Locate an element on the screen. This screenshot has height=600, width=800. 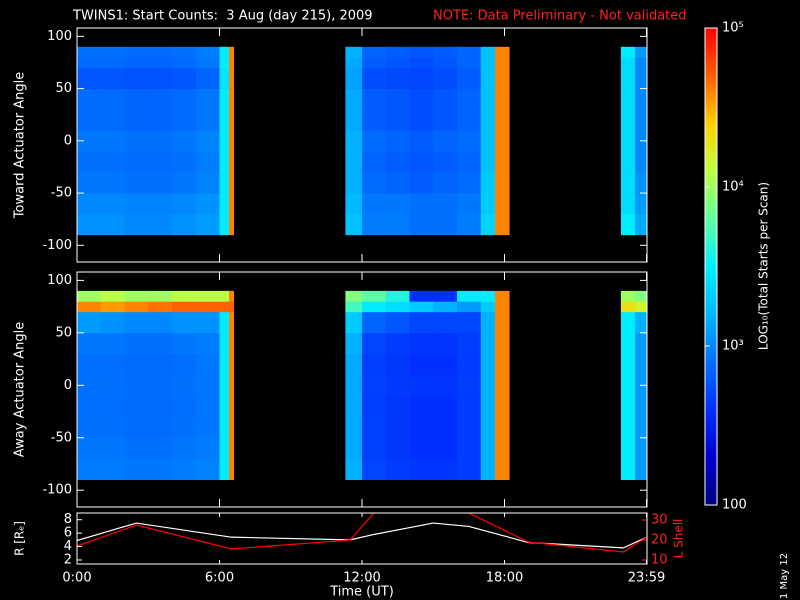
x-tick-label: 0:00 is located at coordinates (76, 578).